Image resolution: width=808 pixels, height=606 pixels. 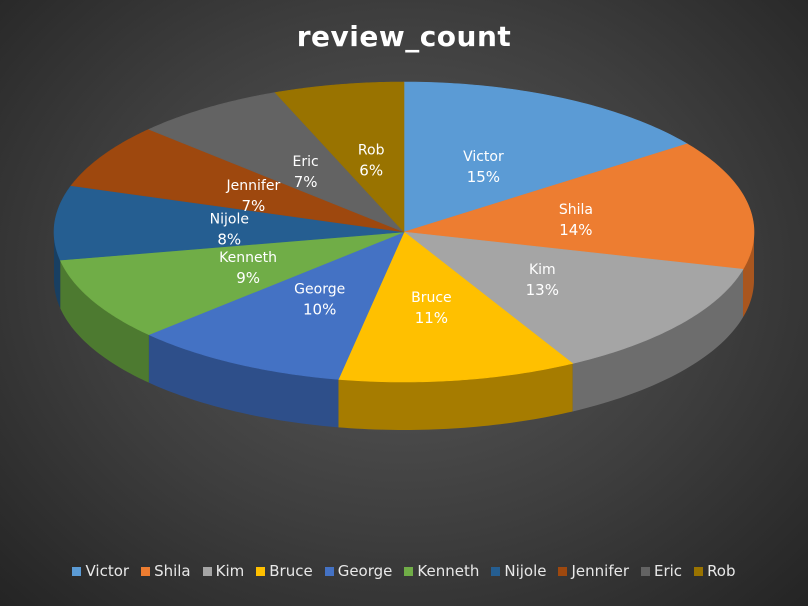 I want to click on pie-slice-george, so click(x=276, y=305).